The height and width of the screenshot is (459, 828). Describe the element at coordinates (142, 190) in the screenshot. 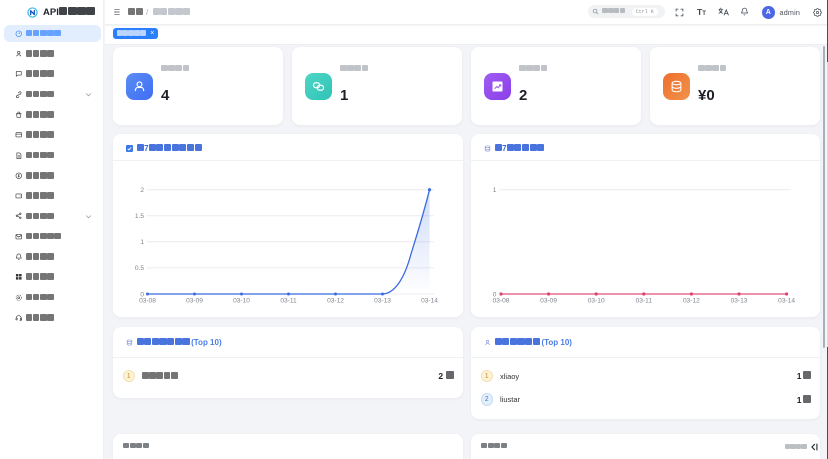

I see `svg-text: 2` at that location.